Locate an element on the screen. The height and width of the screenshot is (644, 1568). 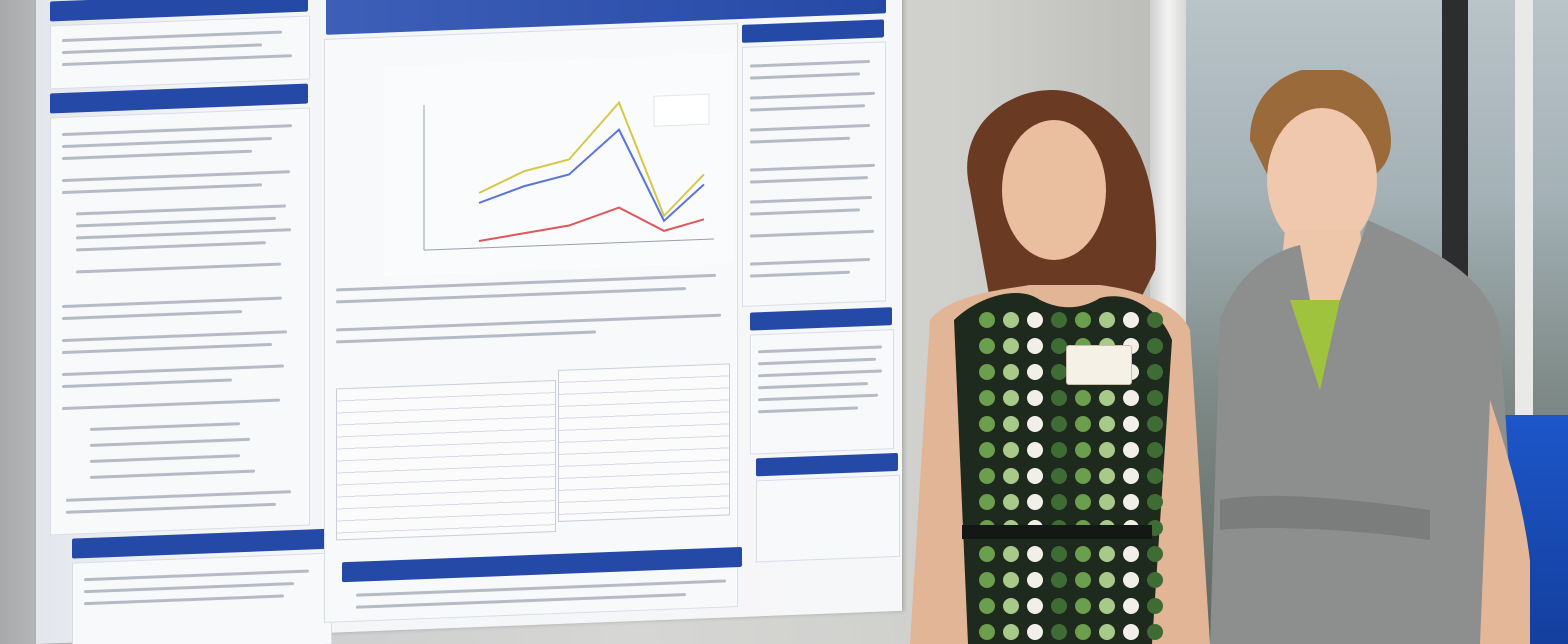
jacket-belt is located at coordinates (1325, 517).